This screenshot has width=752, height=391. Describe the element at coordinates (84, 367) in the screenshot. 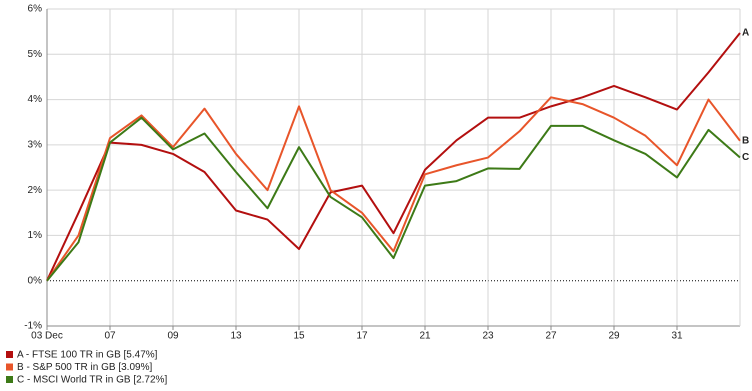

I see `legend-label: B - S&P 500 TR in GB [3.09%]` at that location.